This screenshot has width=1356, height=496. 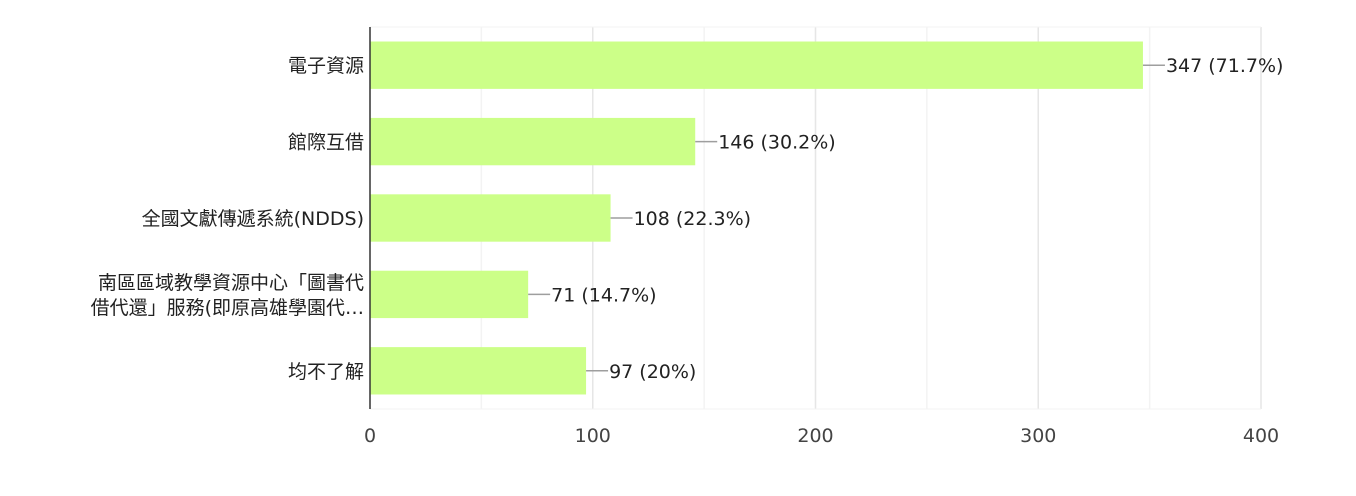 What do you see at coordinates (603, 295) in the screenshot?
I see `value-label: 71 (14.7%)` at bounding box center [603, 295].